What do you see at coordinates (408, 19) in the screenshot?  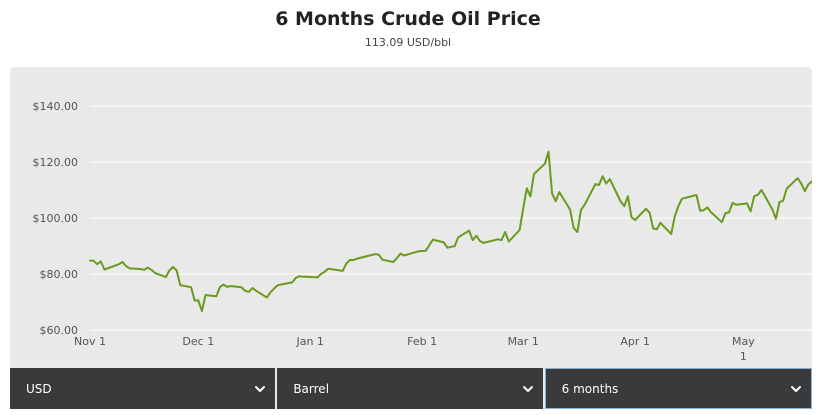 I see `chart-title: 6 Months Crude Oil Price` at bounding box center [408, 19].